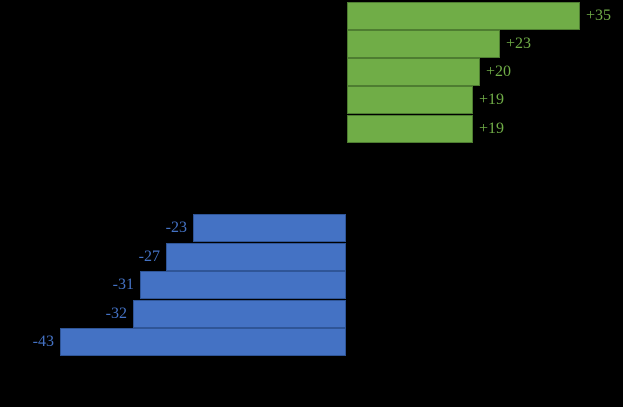 This screenshot has height=407, width=623. What do you see at coordinates (116, 313) in the screenshot?
I see `negative-bar-label: -32` at bounding box center [116, 313].